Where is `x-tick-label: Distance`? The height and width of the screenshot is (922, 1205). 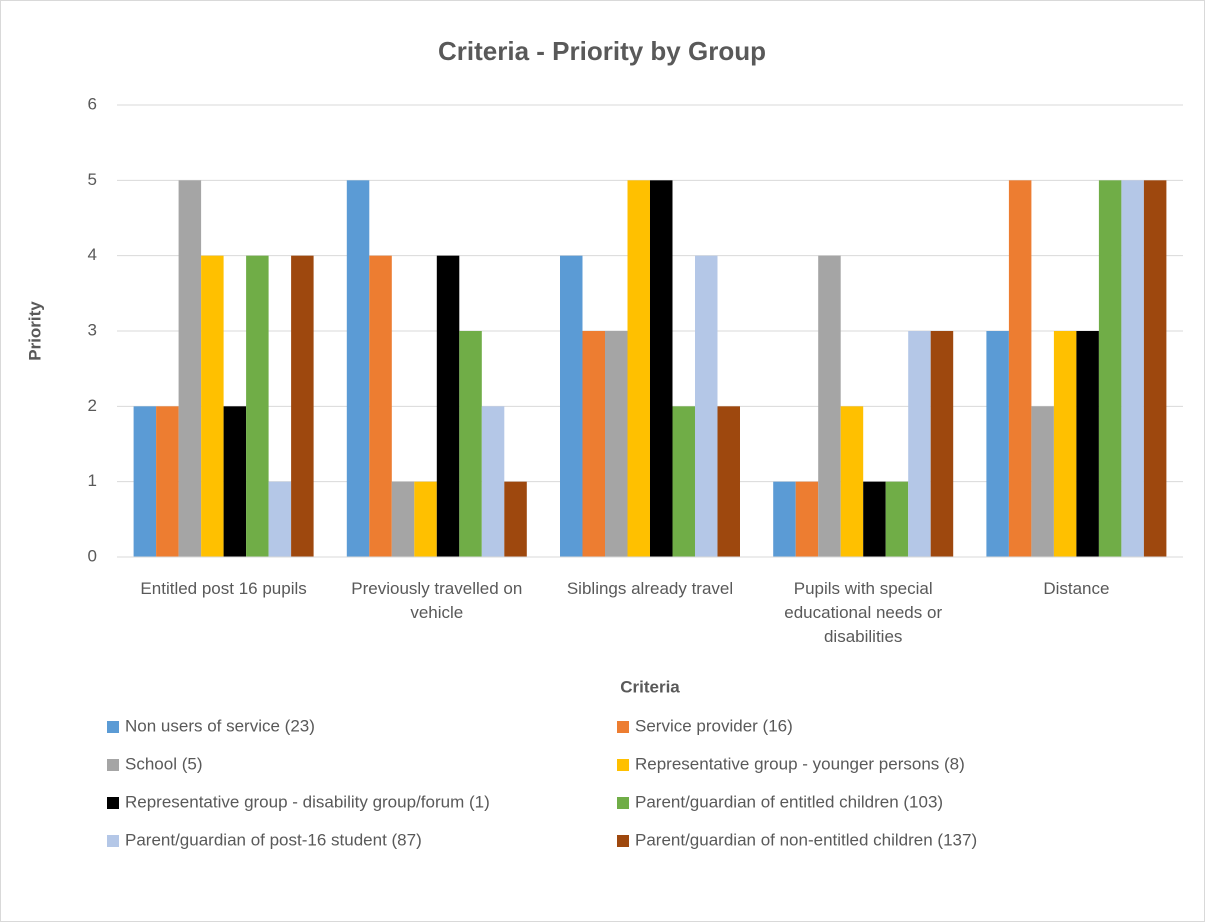 x-tick-label: Distance is located at coordinates (1076, 588).